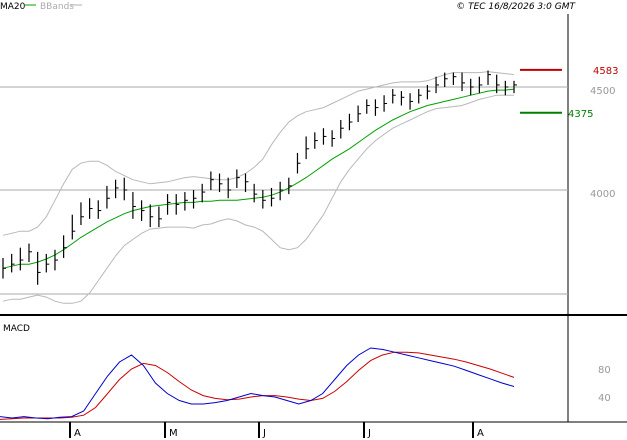 The width and height of the screenshot is (627, 440). I want to click on macd-line, so click(257, 383).